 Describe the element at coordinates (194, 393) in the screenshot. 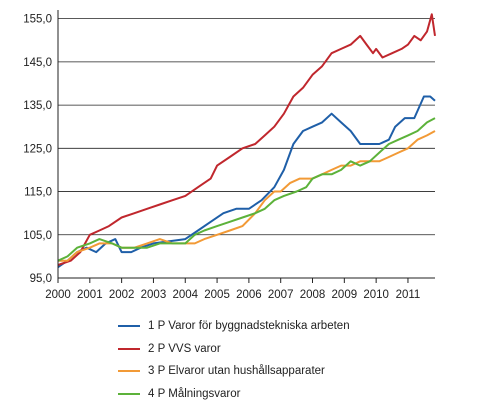

I see `legend-label-4: 4 P Målningsvaror` at that location.